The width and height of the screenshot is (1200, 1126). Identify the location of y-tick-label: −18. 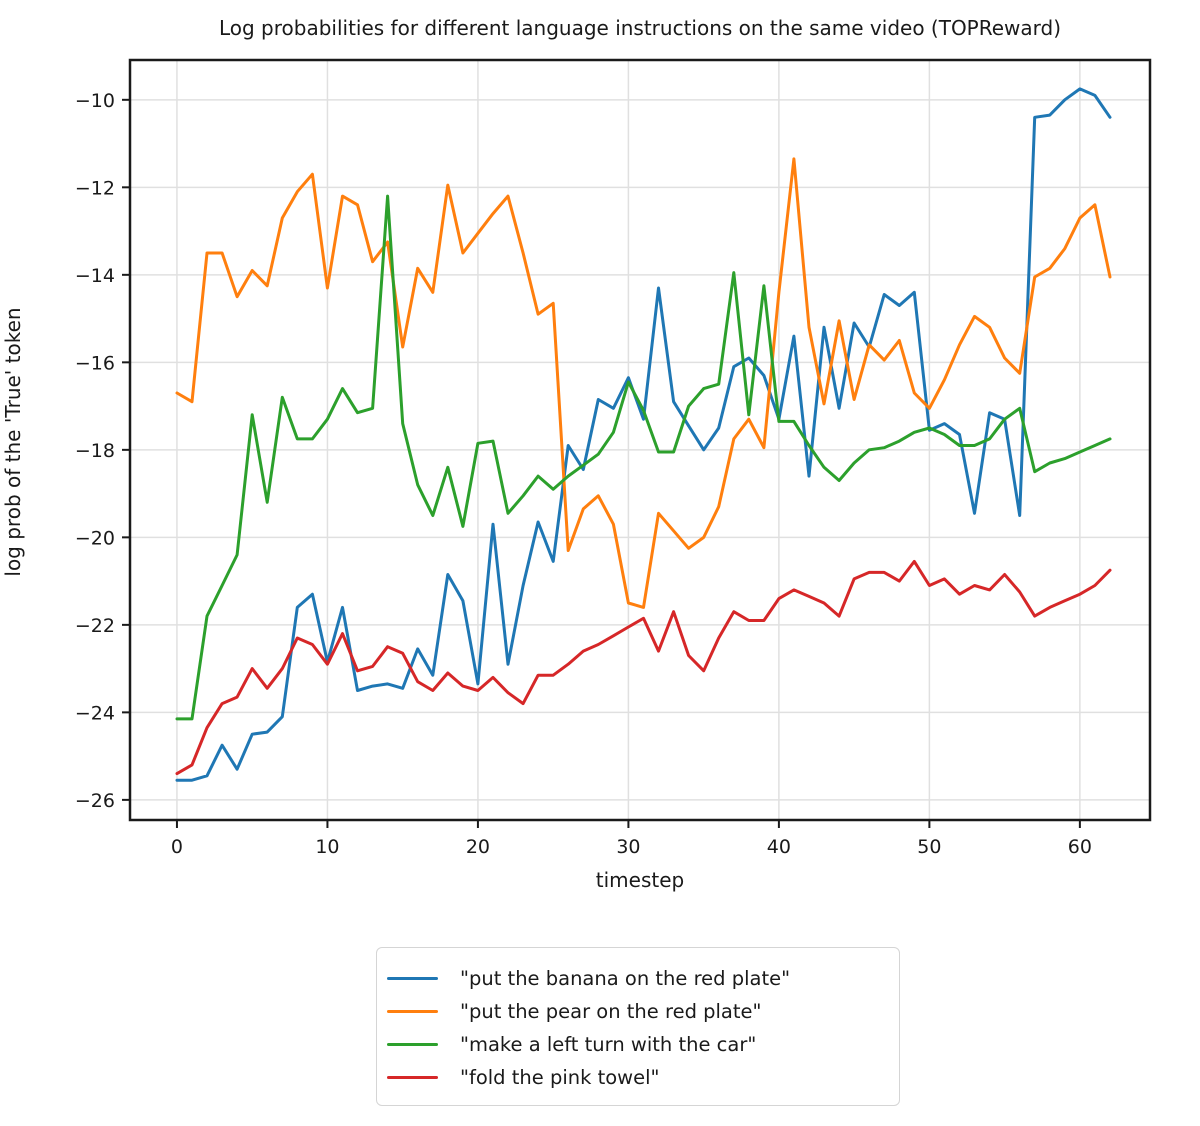
(95, 451).